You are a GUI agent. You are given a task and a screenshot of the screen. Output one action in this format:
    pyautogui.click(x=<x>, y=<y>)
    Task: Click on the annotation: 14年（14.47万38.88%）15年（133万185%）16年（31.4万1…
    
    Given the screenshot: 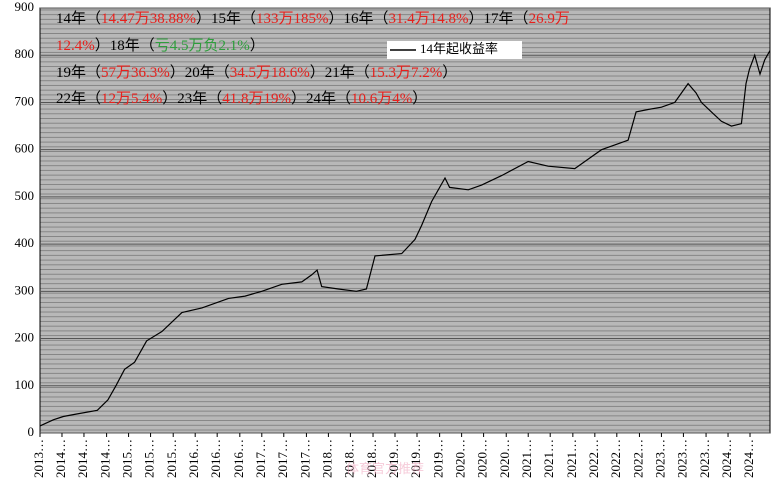 What is the action you would take?
    pyautogui.click(x=313, y=18)
    